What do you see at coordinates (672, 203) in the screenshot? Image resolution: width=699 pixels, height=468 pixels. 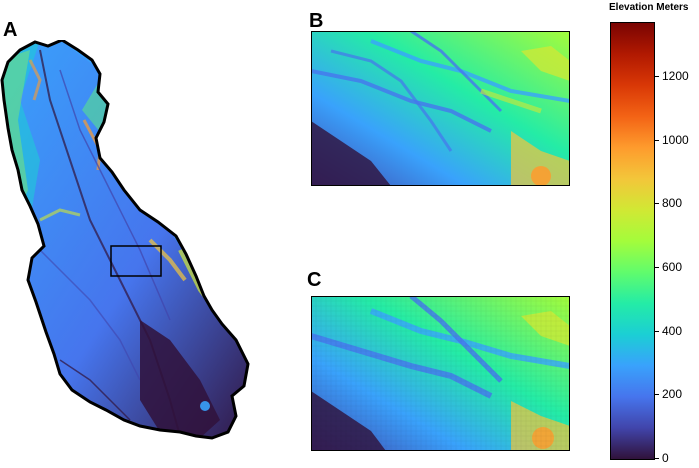 I see `colorbar-tick-label: 800` at bounding box center [672, 203].